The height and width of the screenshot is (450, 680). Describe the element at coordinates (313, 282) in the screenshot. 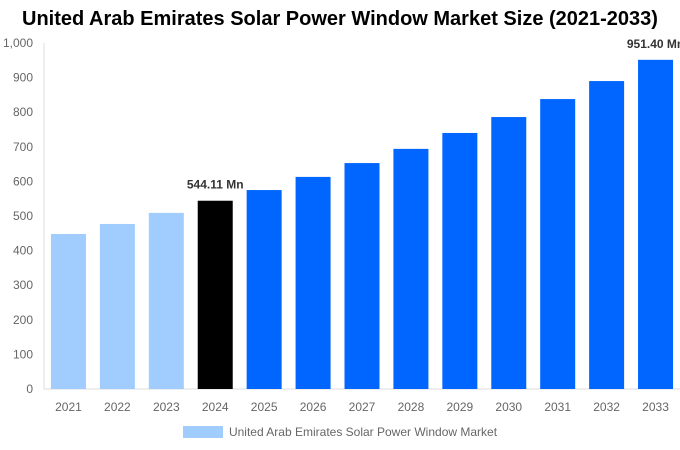

I see `bar-2026` at that location.